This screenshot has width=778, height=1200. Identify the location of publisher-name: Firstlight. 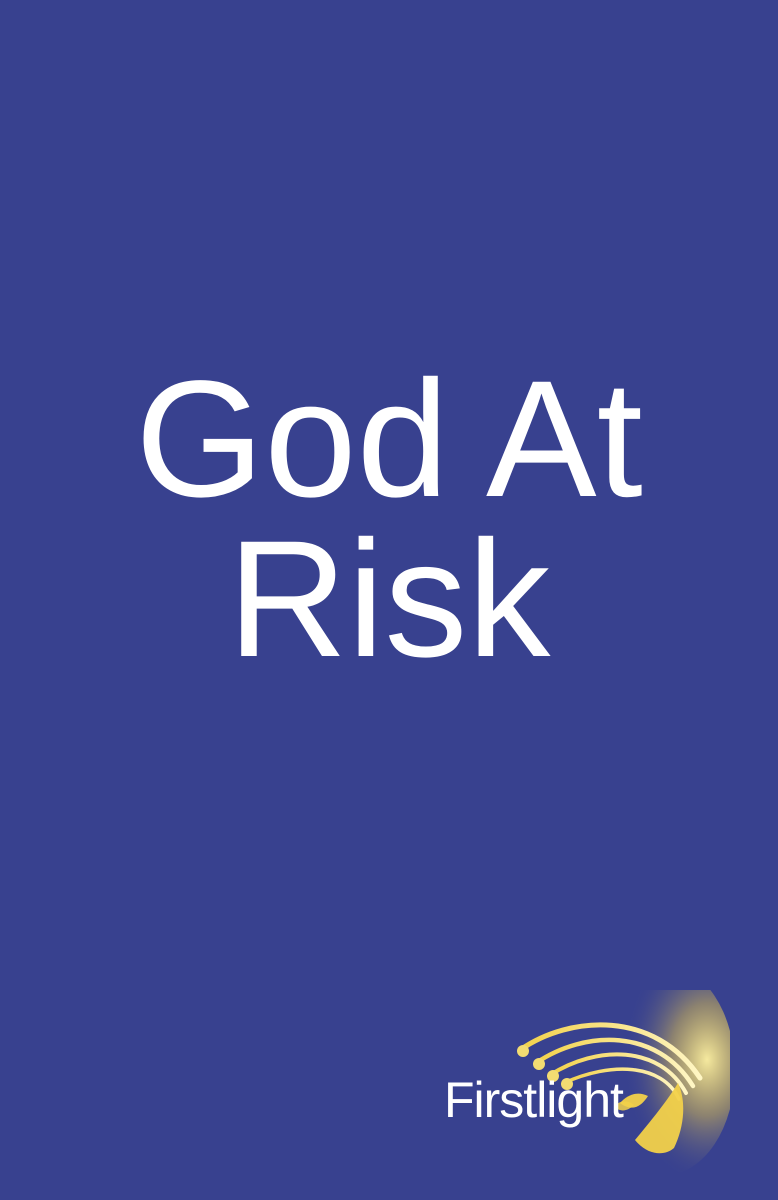
(534, 1100).